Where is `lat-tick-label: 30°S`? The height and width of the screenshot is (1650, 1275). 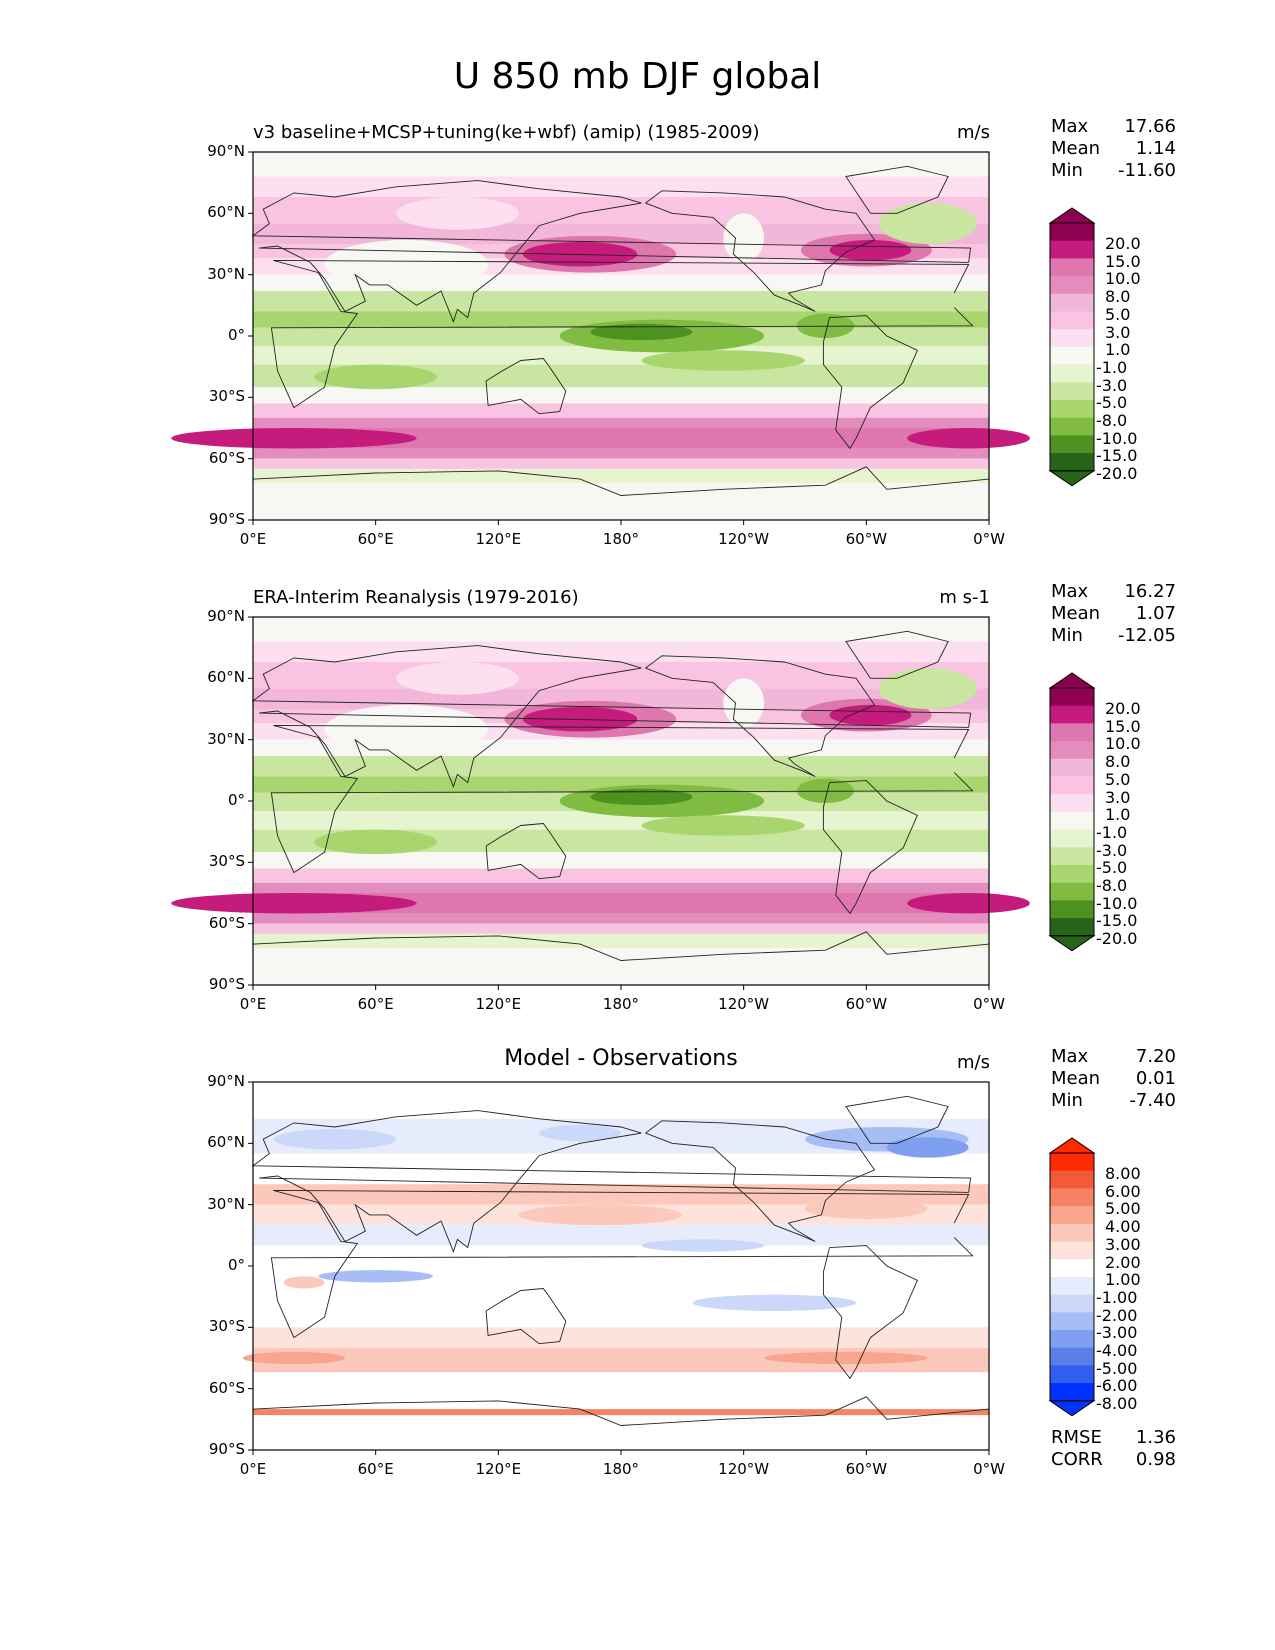 lat-tick-label: 30°S is located at coordinates (226, 396).